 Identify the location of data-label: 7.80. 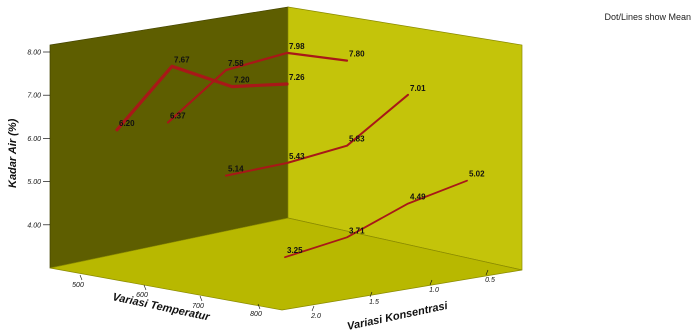
(357, 54).